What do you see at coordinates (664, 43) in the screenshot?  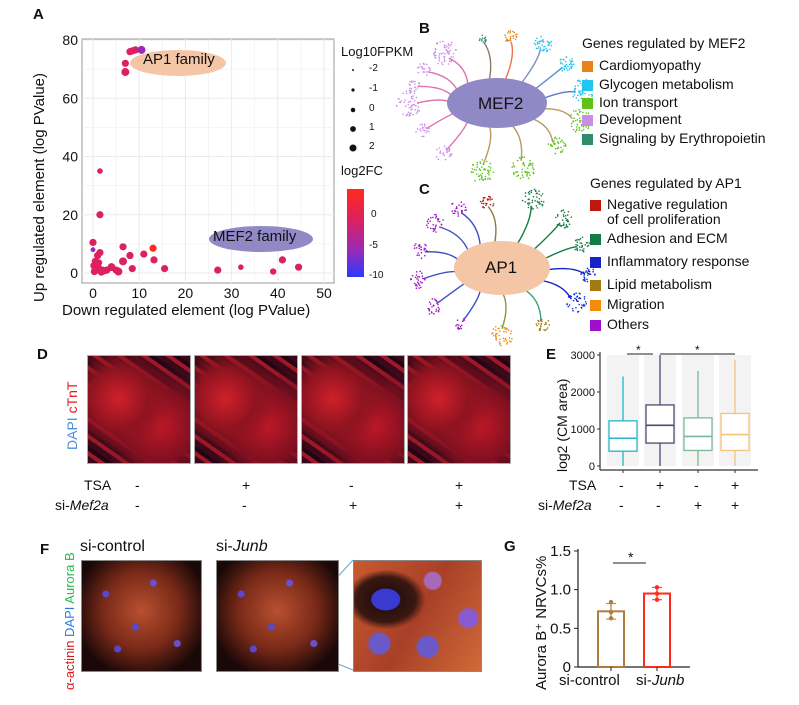 I see `b-legend-title: Genes regulated by MEF2` at bounding box center [664, 43].